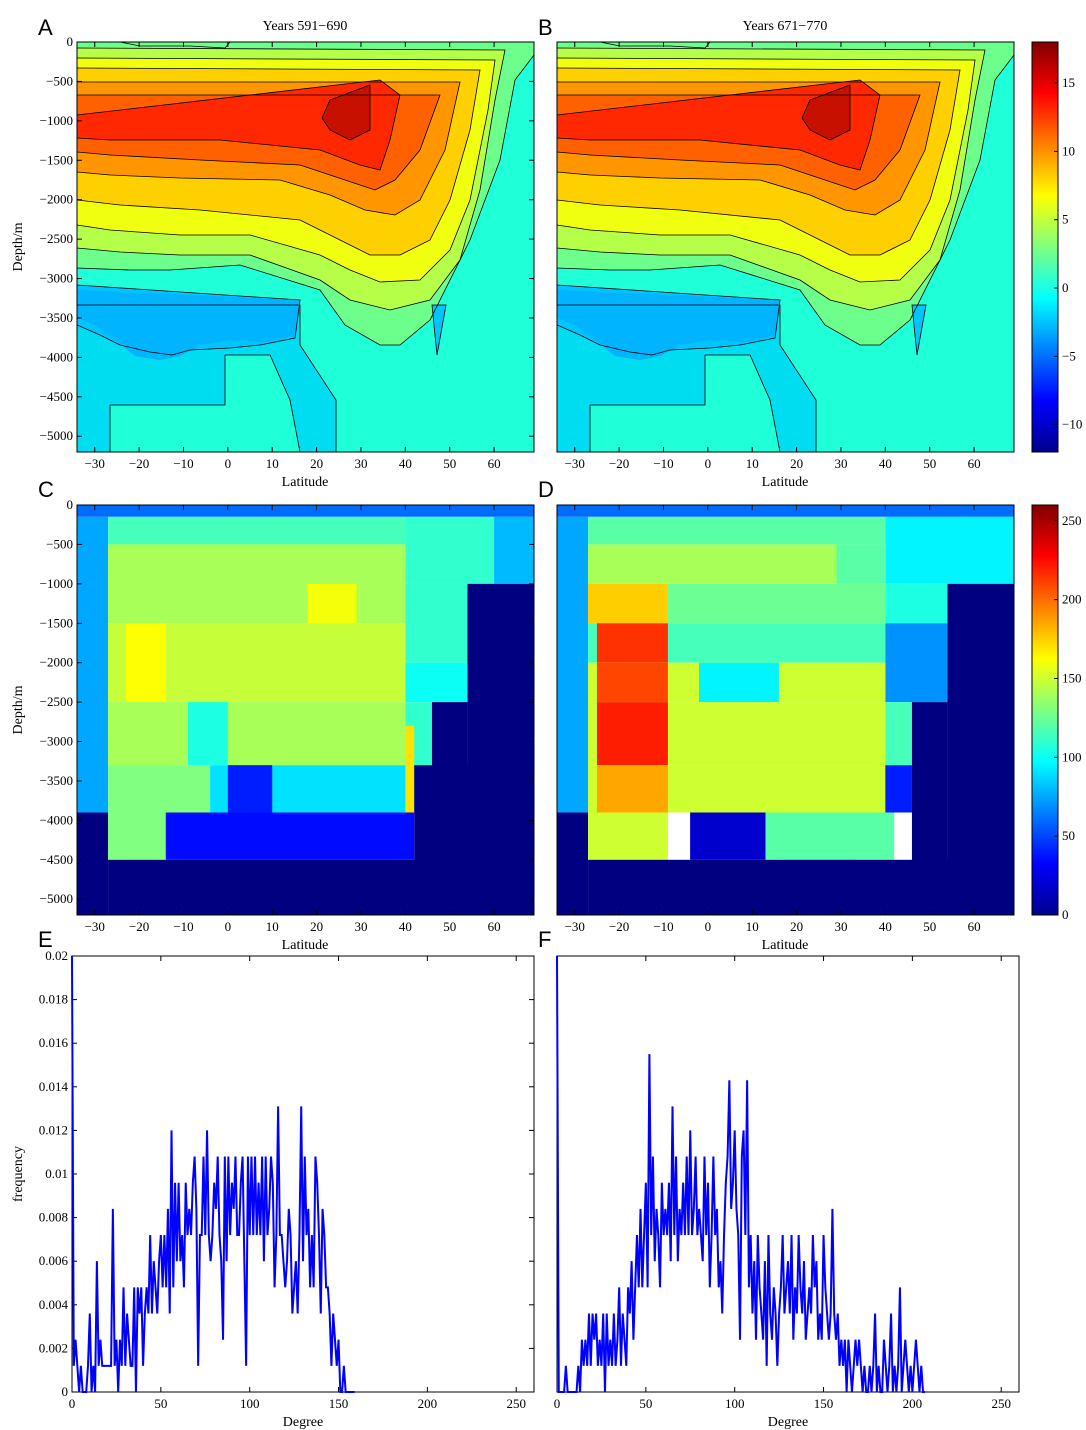  I want to click on panel-d-colorbar-tick-label: 50, so click(1068, 835).